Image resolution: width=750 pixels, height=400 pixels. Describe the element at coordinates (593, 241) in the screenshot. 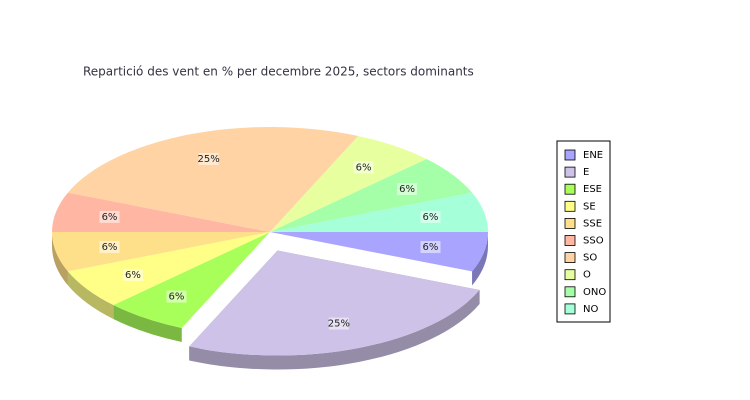

I see `legend-label: SSO` at that location.